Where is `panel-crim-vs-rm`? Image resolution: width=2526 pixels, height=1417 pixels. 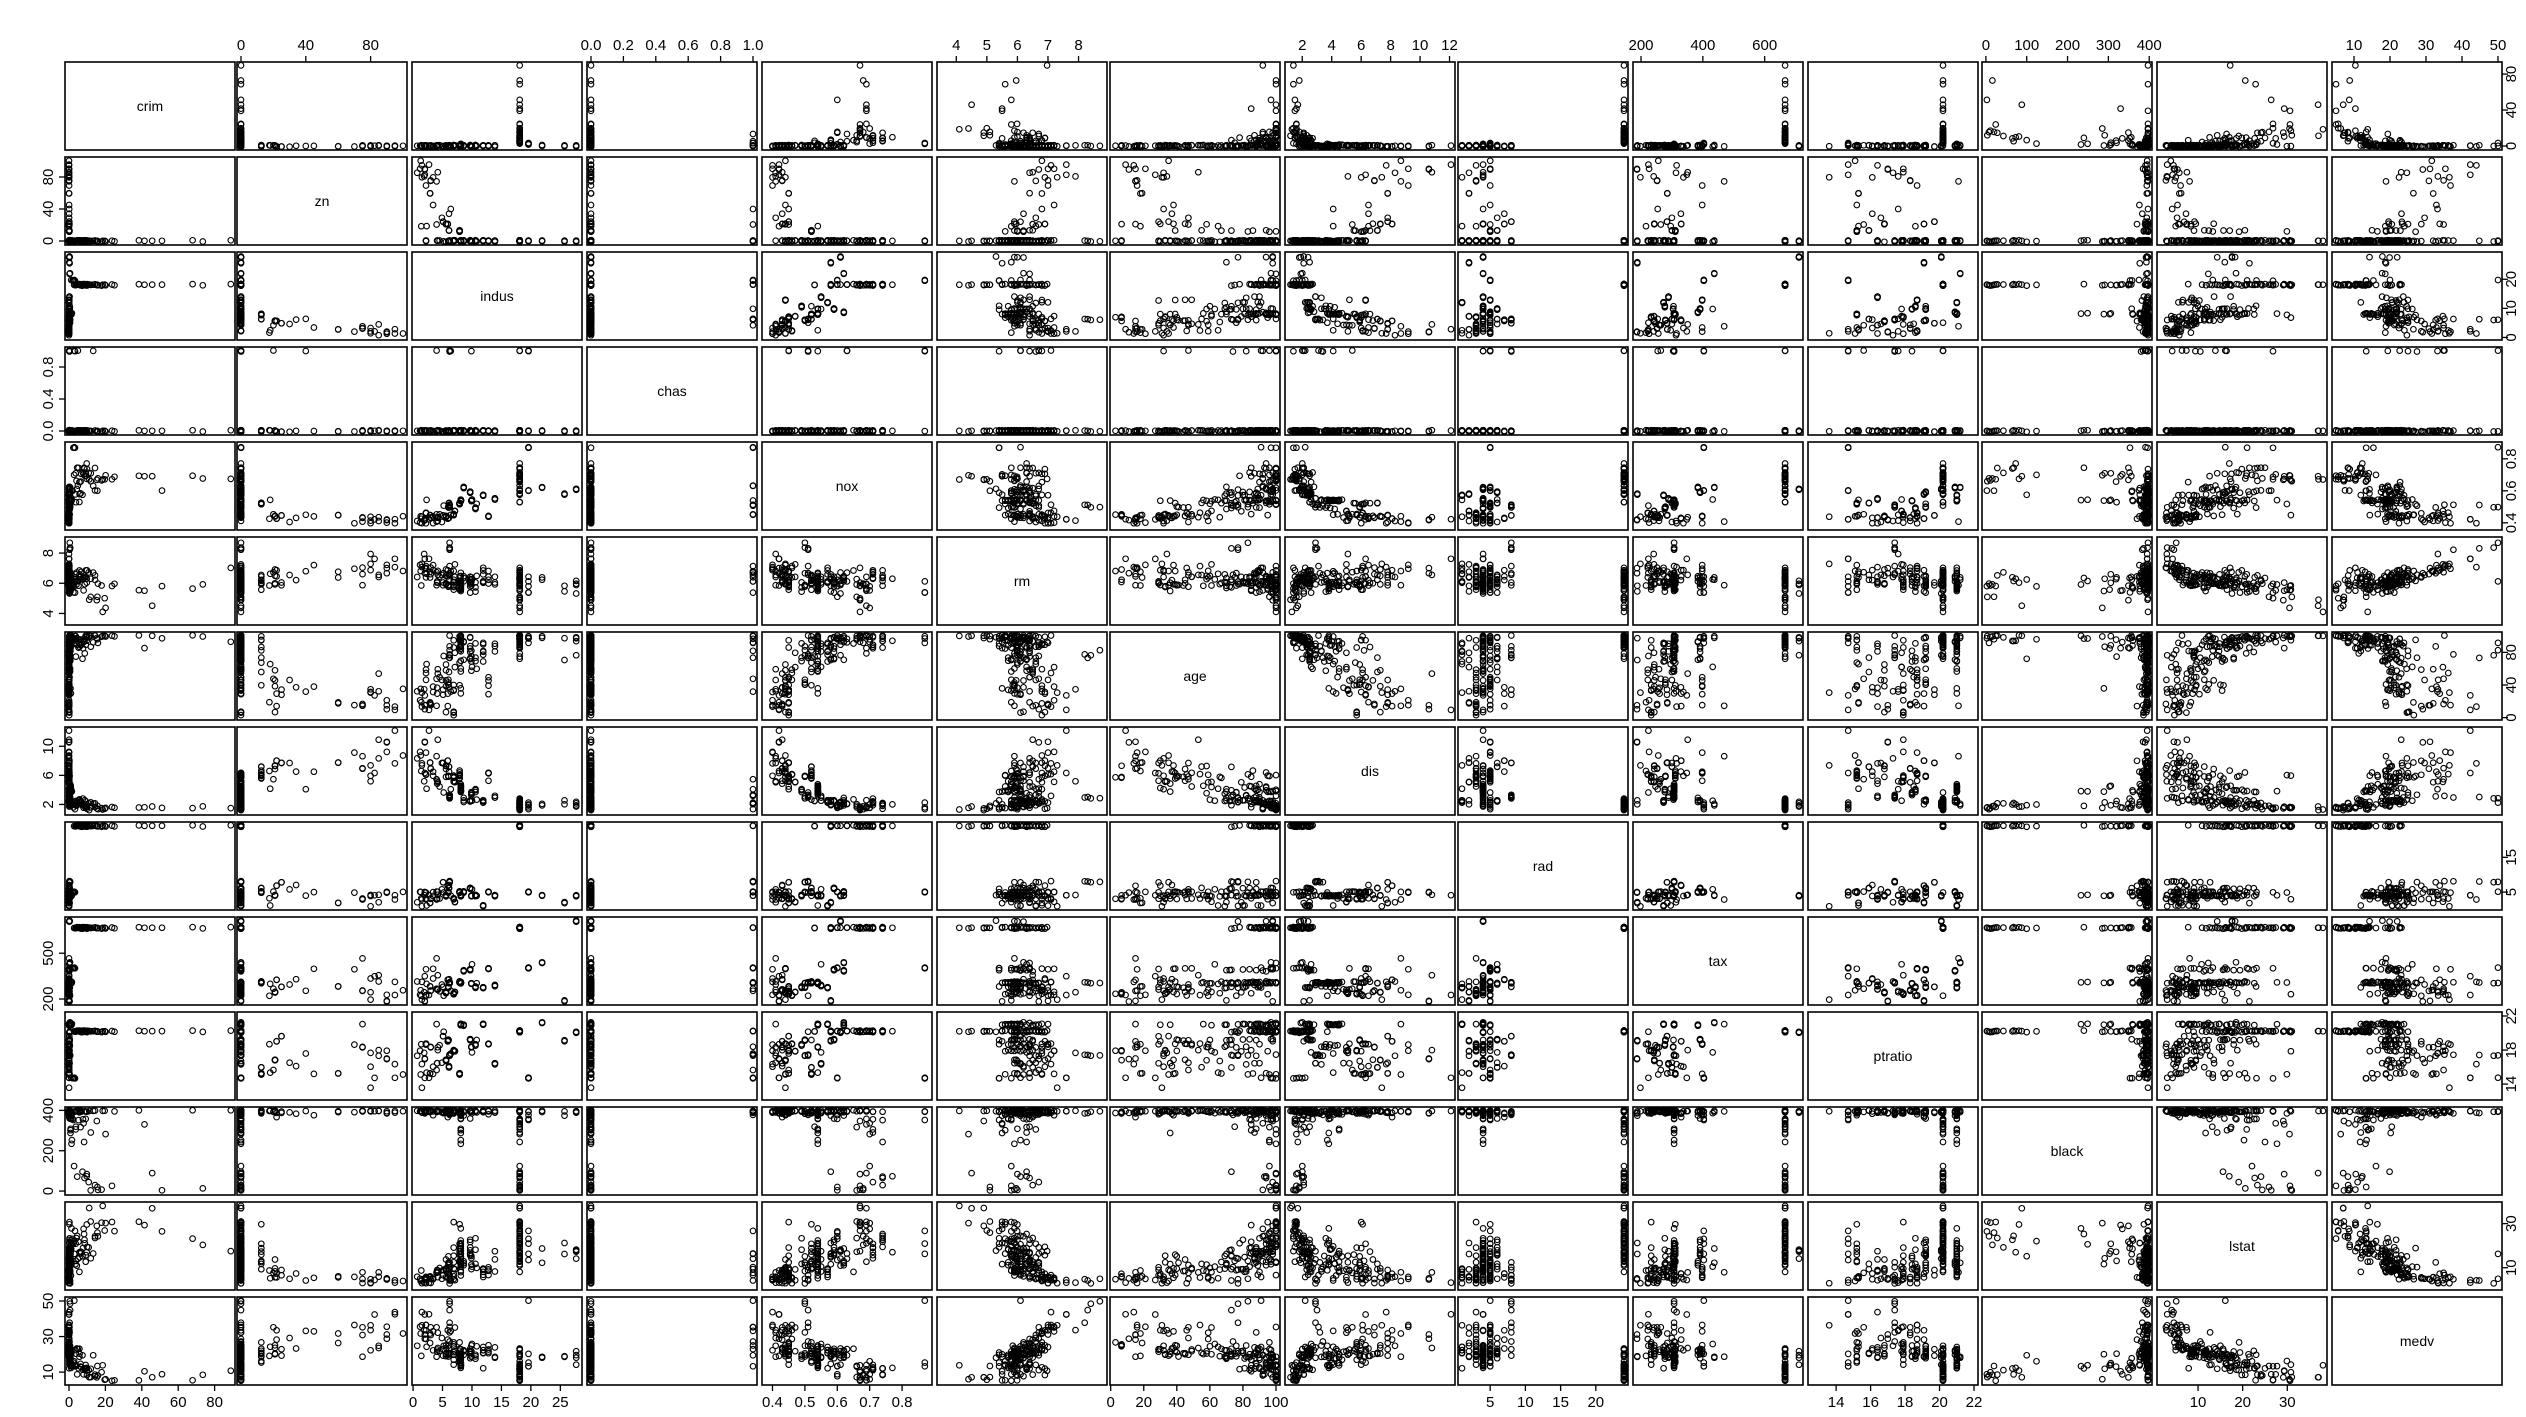
panel-crim-vs-rm is located at coordinates (1022, 106).